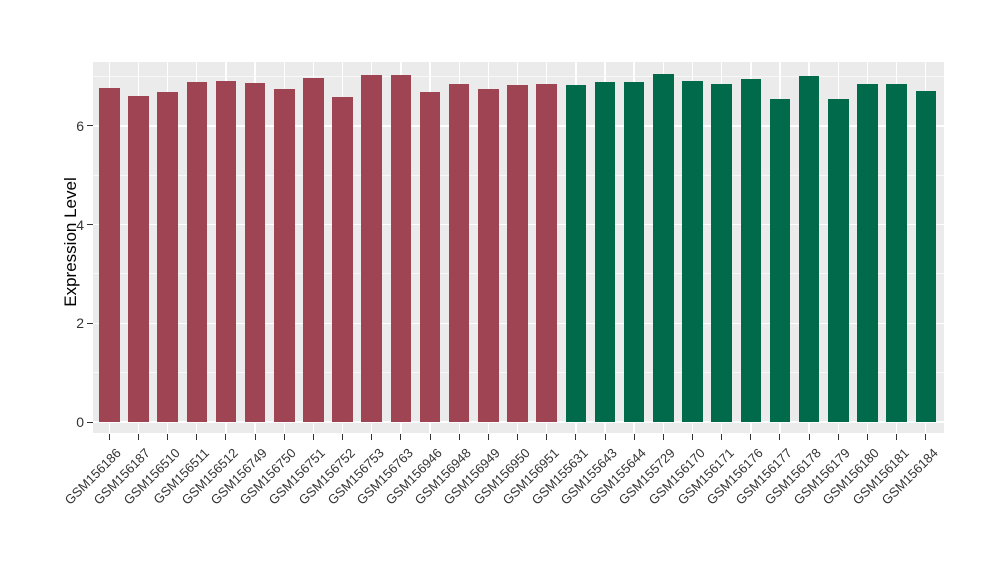 This screenshot has height=580, width=1000. Describe the element at coordinates (401, 248) in the screenshot. I see `bar-GSM156763` at that location.